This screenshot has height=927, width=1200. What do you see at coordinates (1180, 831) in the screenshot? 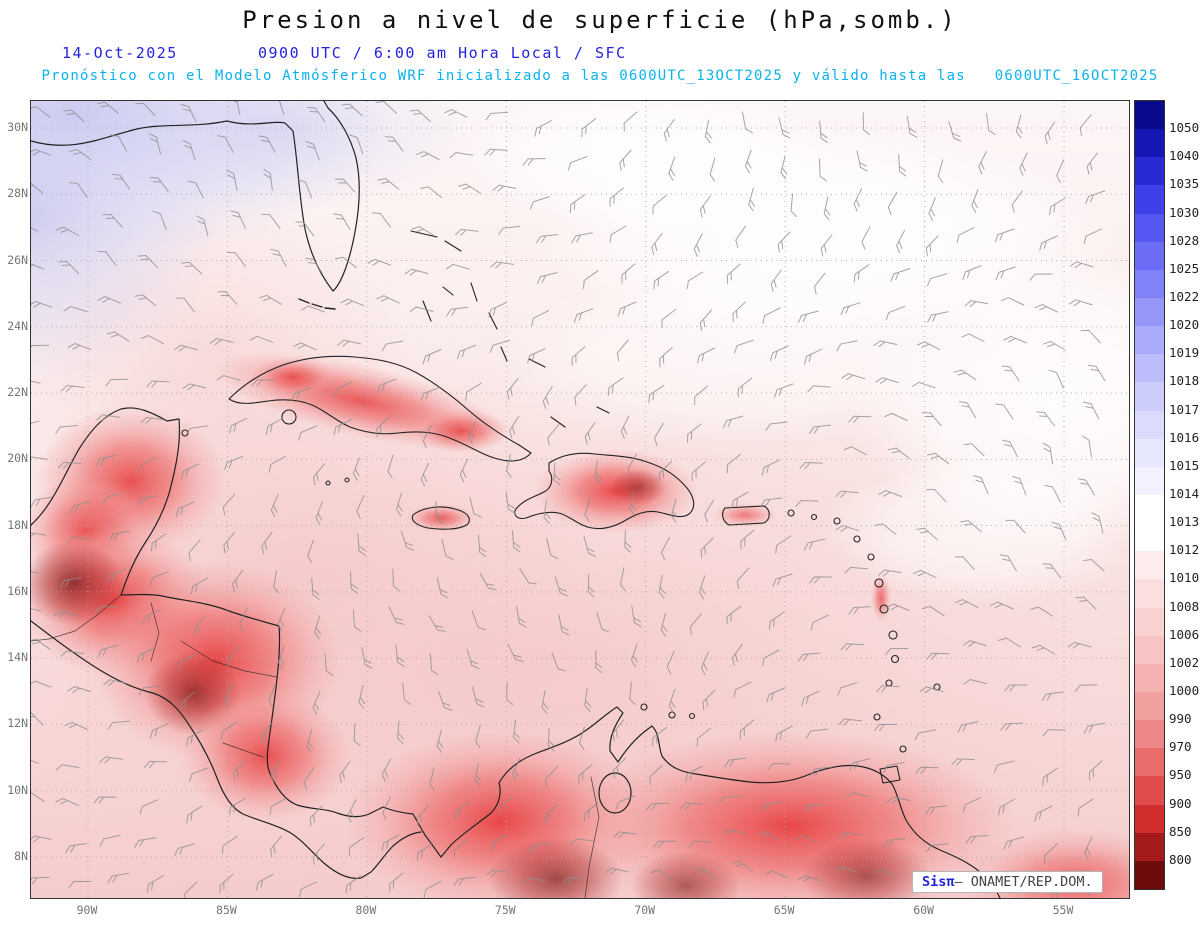
I see `colorbar-tick-label: 850` at bounding box center [1180, 831].